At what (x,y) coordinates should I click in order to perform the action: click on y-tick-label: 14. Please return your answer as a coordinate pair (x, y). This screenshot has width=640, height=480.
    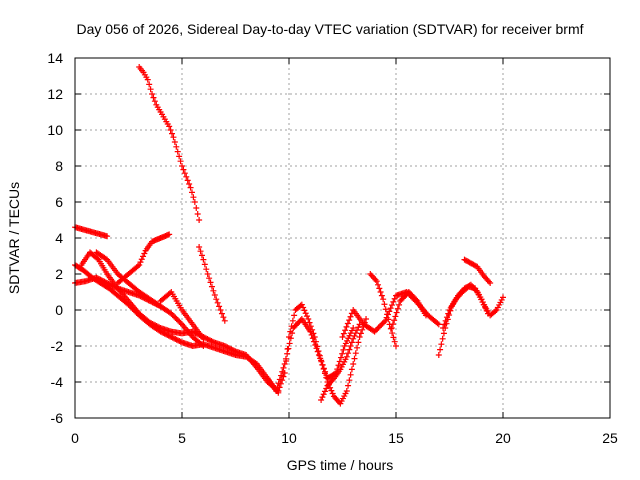
    Looking at the image, I should click on (55, 58).